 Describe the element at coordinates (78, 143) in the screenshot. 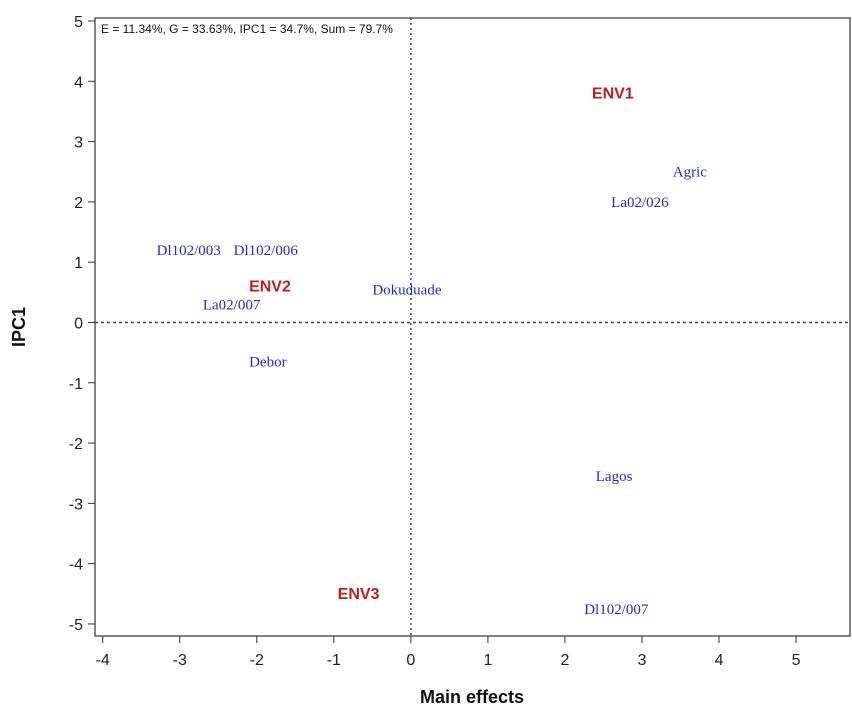

I see `y-tick-label: 3` at that location.